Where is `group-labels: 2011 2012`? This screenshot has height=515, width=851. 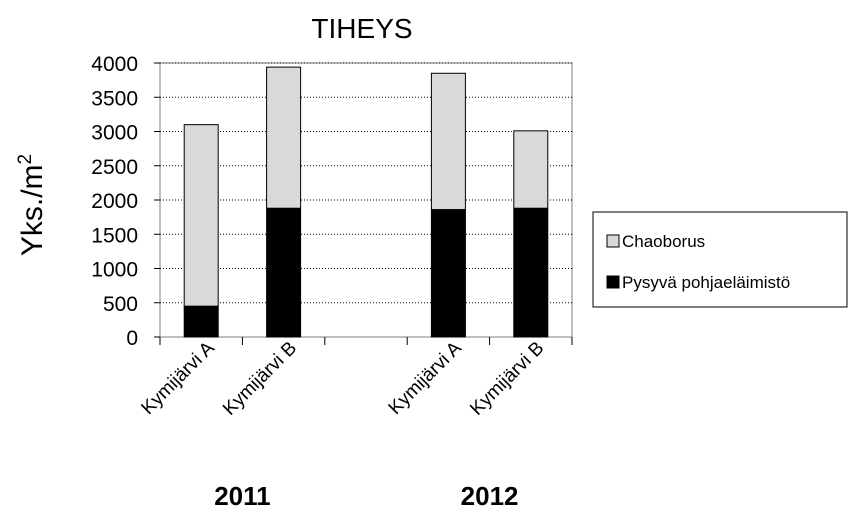
group-labels: 2011 2012 is located at coordinates (366, 496).